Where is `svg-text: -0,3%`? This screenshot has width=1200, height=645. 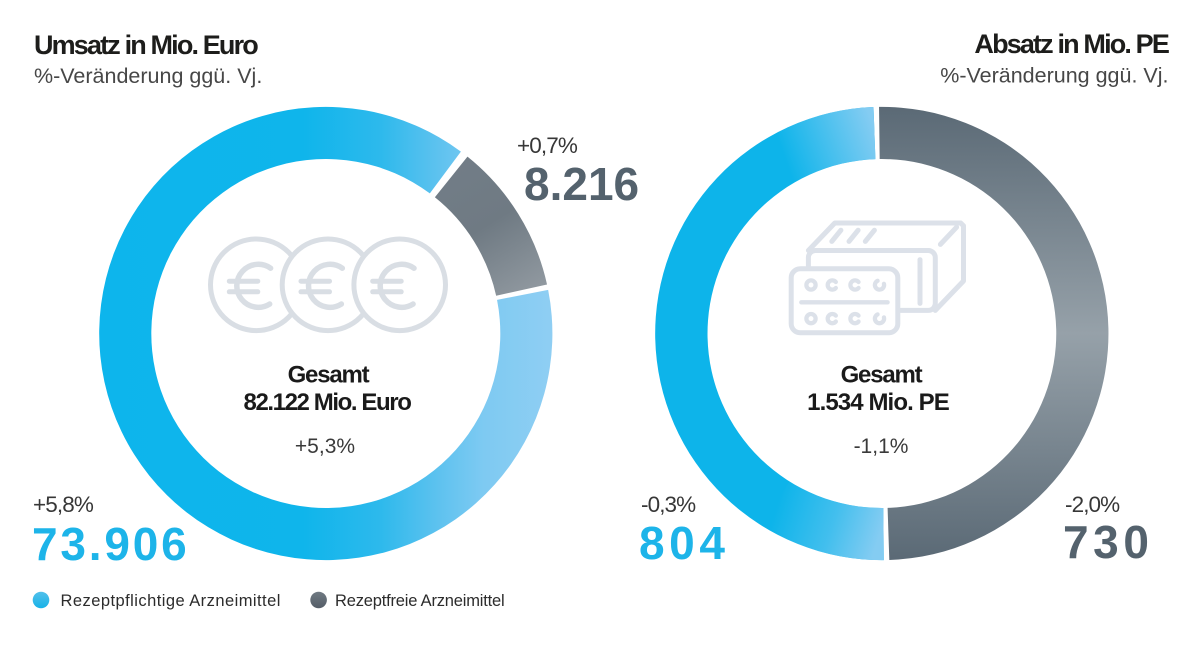
svg-text: -0,3% is located at coordinates (668, 504).